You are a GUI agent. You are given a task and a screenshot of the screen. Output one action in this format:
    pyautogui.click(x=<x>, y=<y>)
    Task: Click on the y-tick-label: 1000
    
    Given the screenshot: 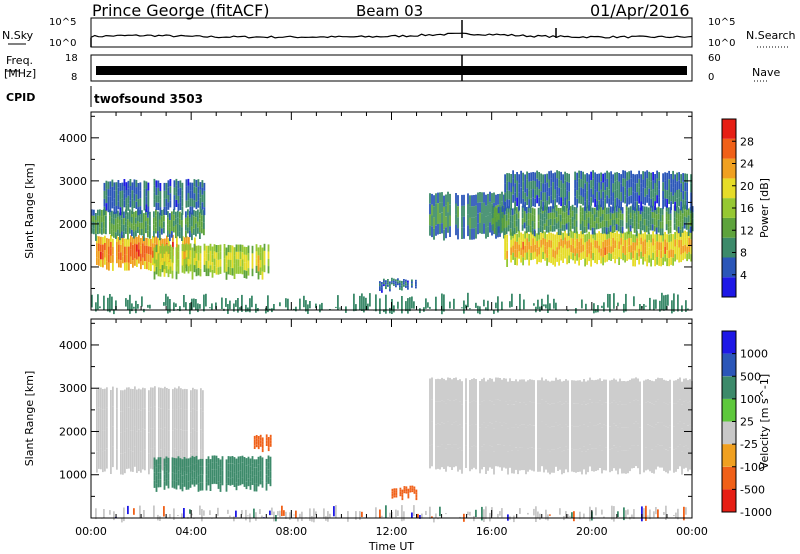 What is the action you would take?
    pyautogui.click(x=73, y=267)
    